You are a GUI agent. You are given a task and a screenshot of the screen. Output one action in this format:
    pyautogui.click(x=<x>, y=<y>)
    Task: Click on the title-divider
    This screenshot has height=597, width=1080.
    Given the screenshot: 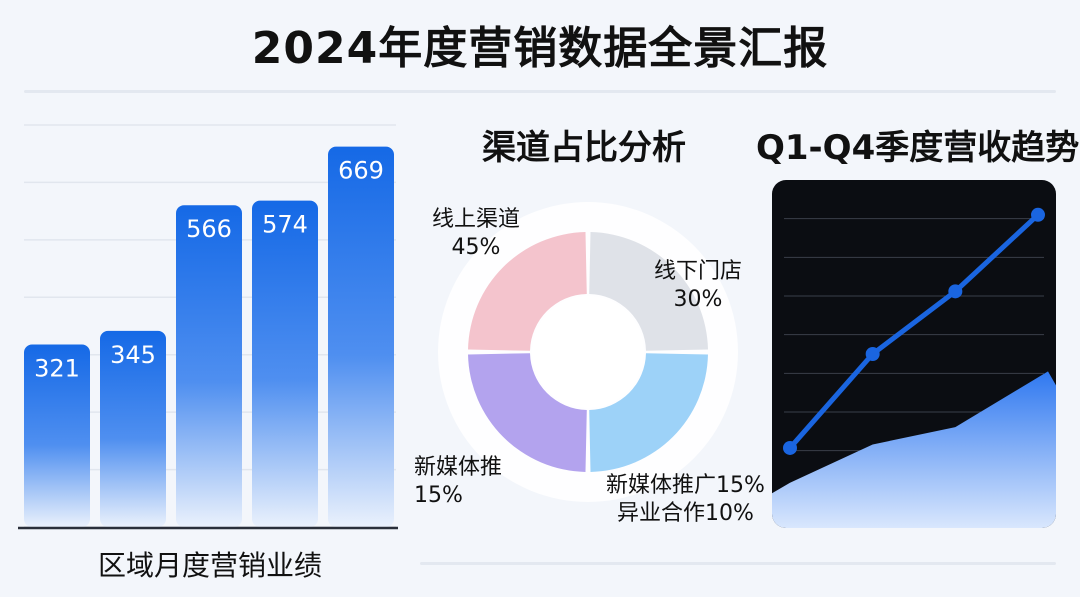 What is the action you would take?
    pyautogui.click(x=540, y=91)
    